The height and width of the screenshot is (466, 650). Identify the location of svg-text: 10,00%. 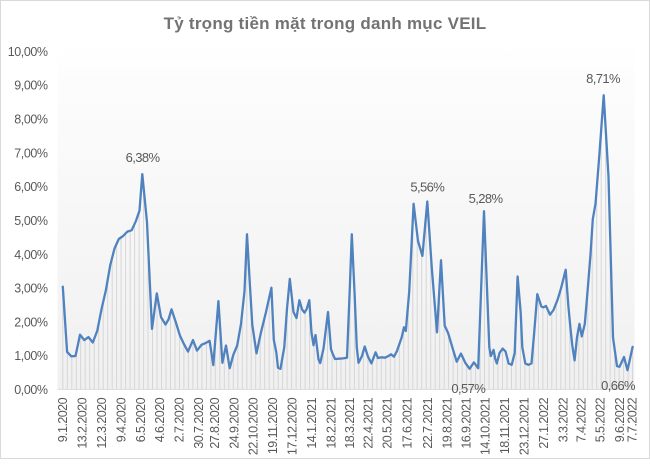
(28, 52).